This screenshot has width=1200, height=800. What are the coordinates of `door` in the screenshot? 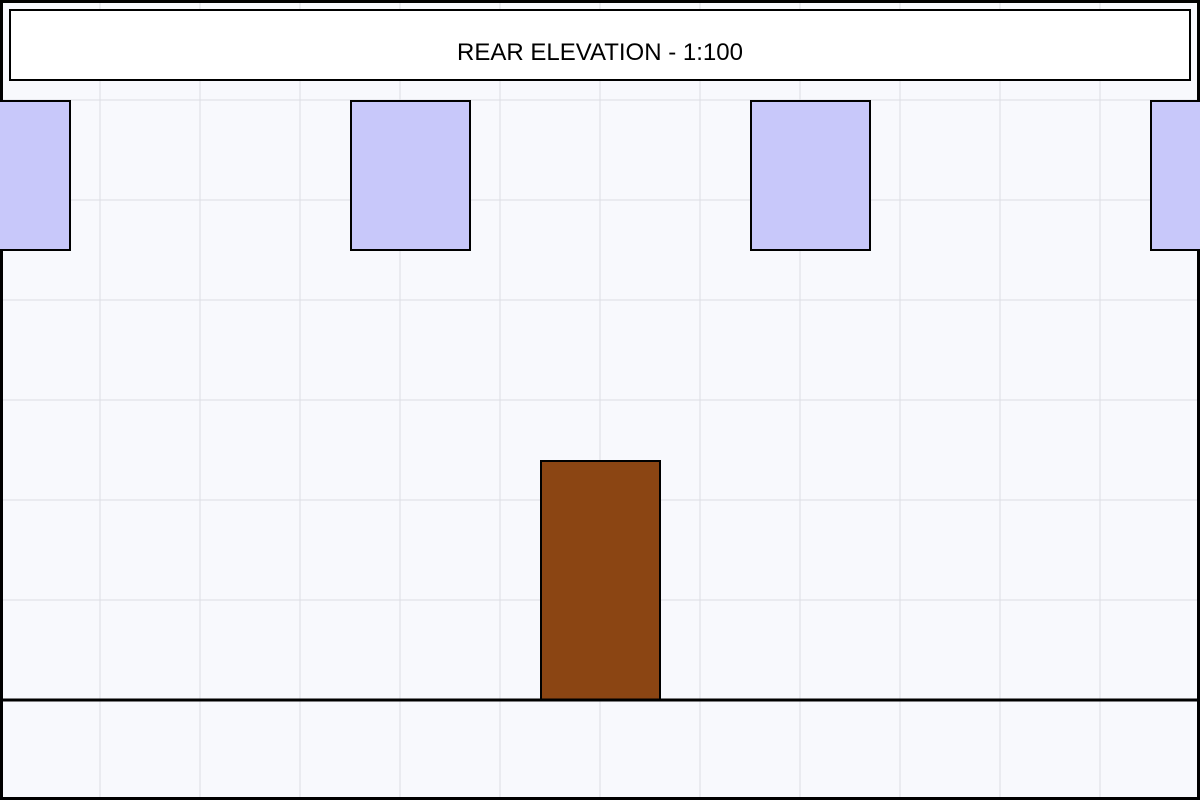 It's located at (600, 580).